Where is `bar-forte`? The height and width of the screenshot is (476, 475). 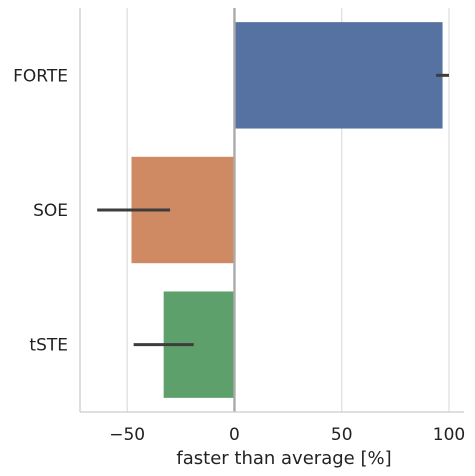 bar-forte is located at coordinates (338, 75).